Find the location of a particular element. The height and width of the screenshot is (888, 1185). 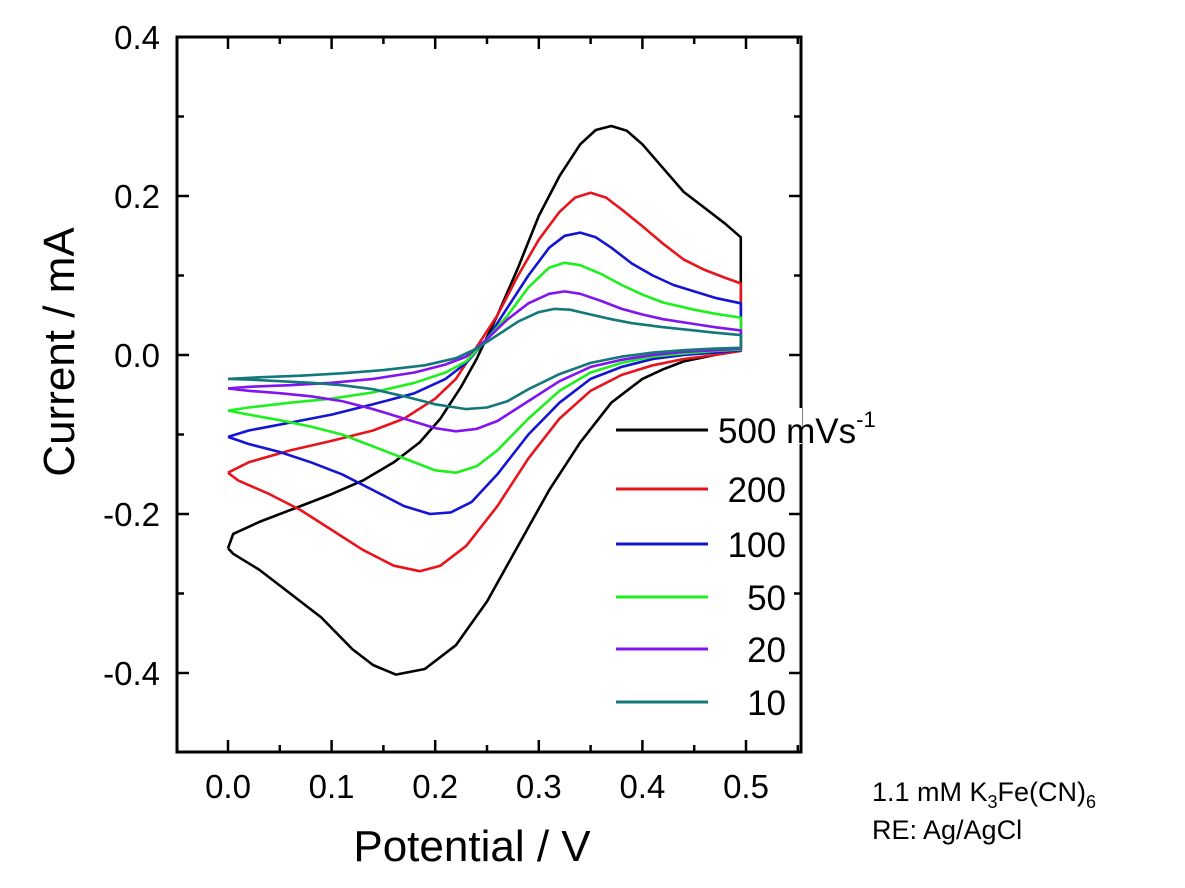

y-tick-label: 0.0 is located at coordinates (137, 355).